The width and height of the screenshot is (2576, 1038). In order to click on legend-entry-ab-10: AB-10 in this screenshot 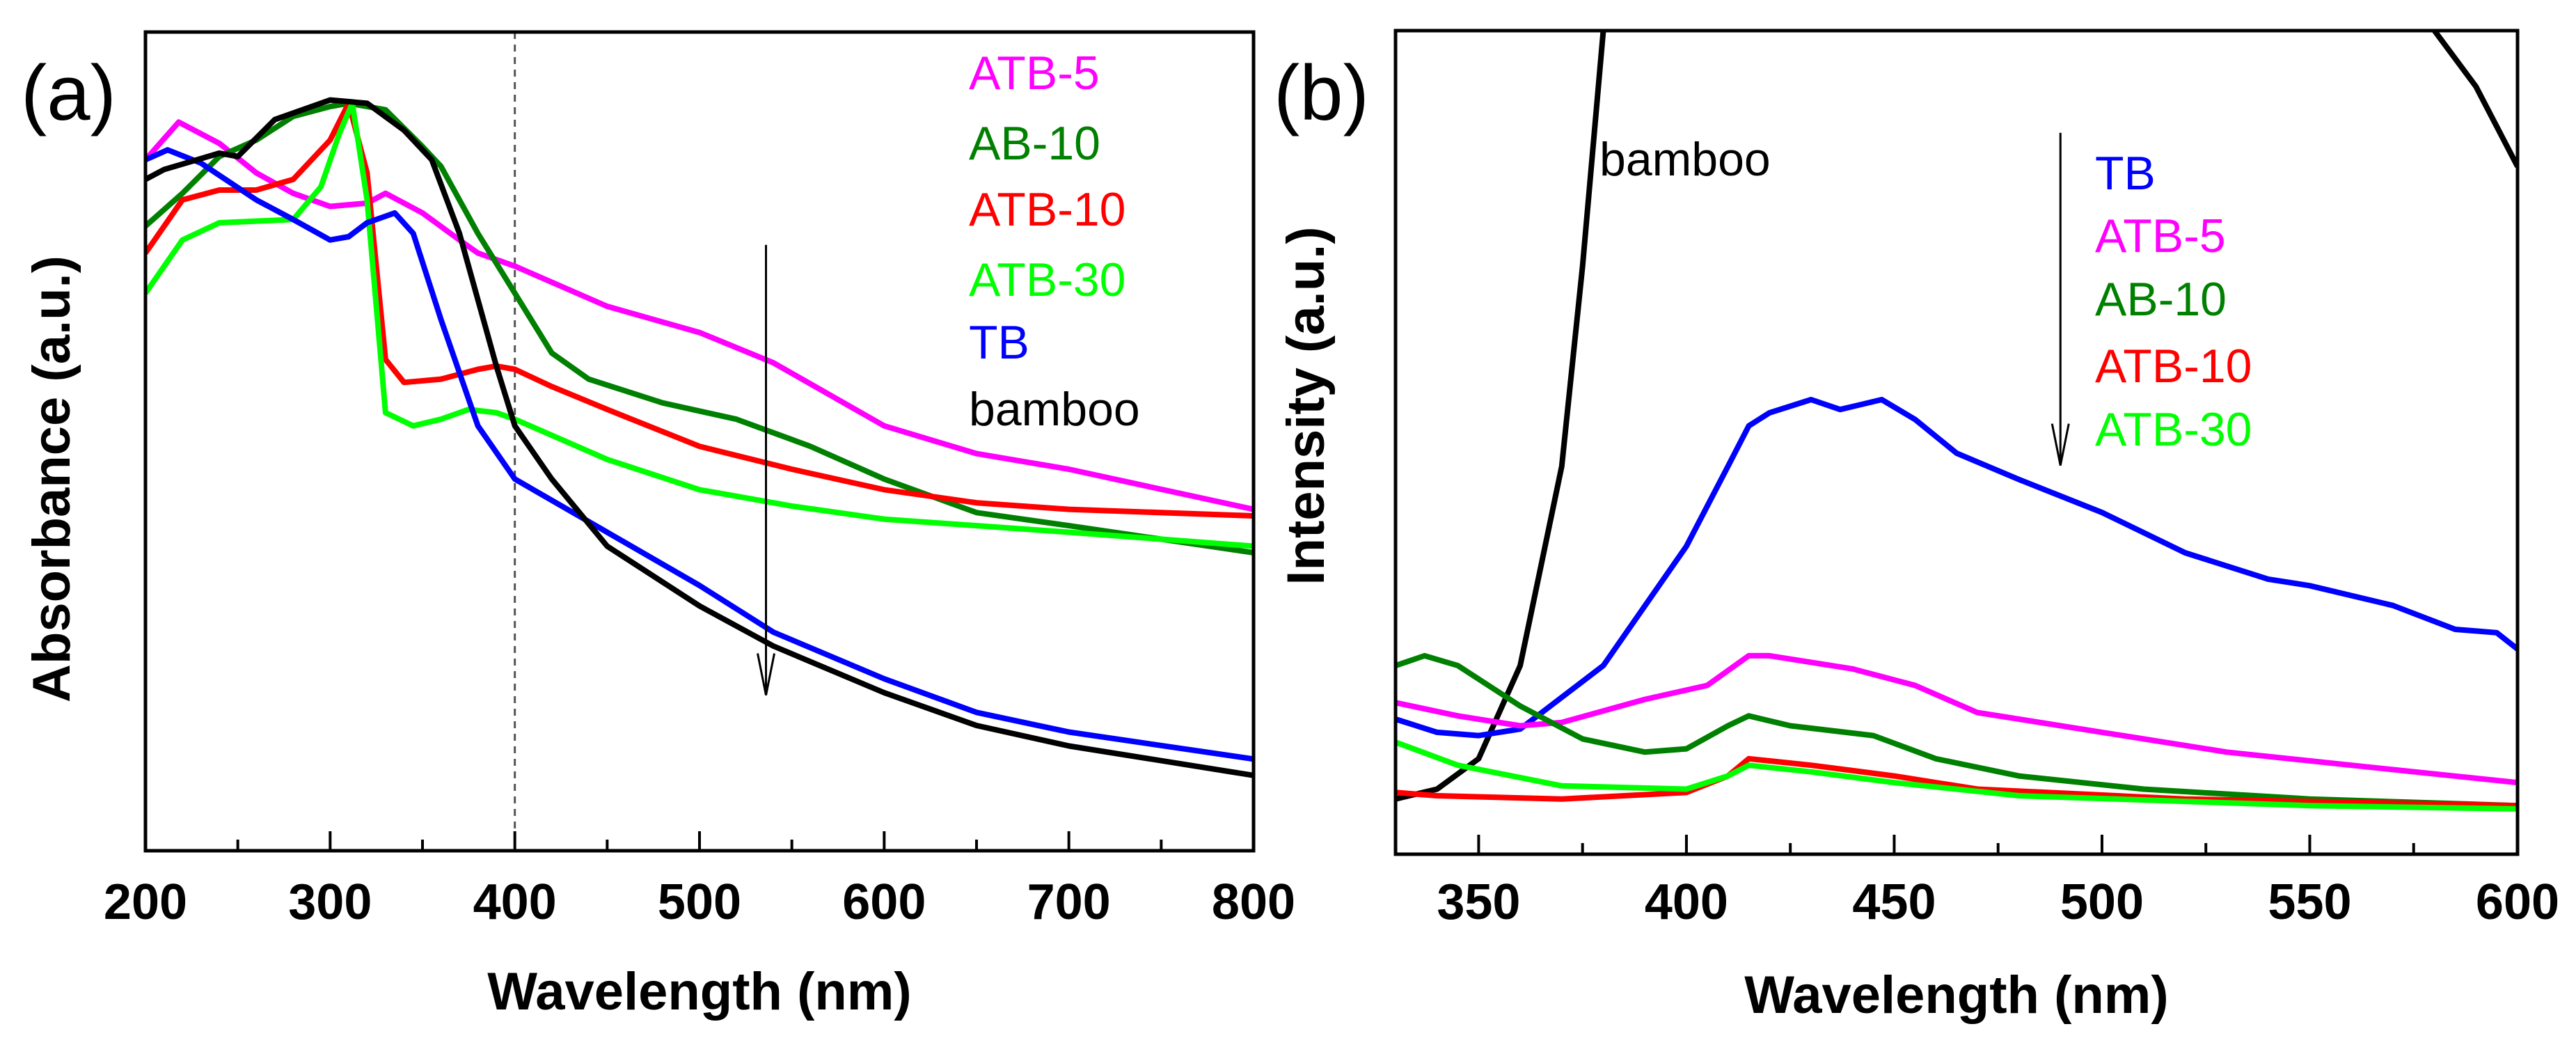, I will do `click(1034, 144)`.